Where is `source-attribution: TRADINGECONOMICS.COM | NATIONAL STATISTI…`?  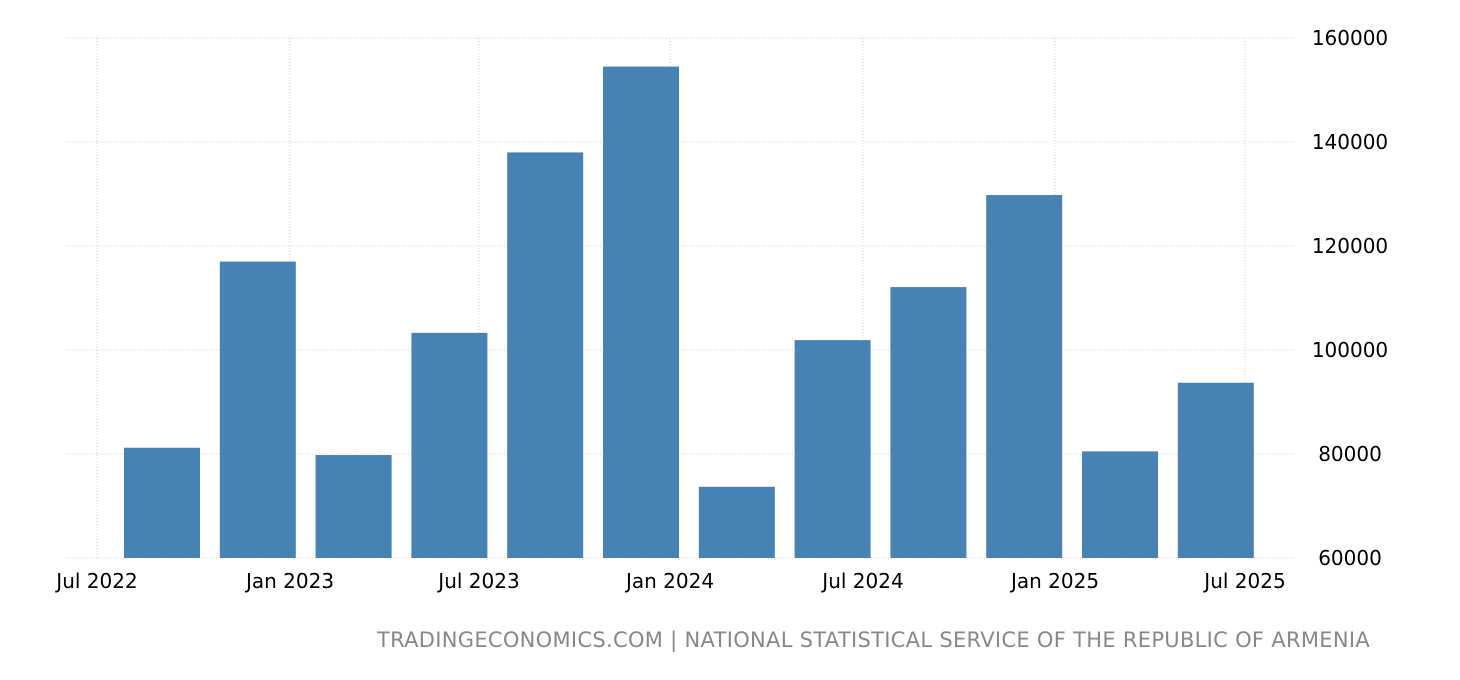
source-attribution: TRADINGECONOMICS.COM | NATIONAL STATISTI… is located at coordinates (873, 640).